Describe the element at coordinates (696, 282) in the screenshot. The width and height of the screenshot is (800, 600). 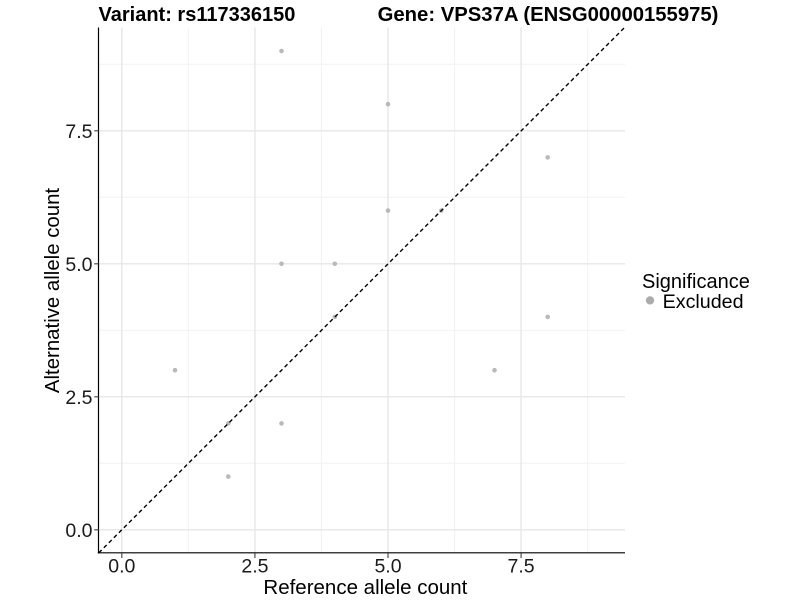
I see `svg-text: Significance` at that location.